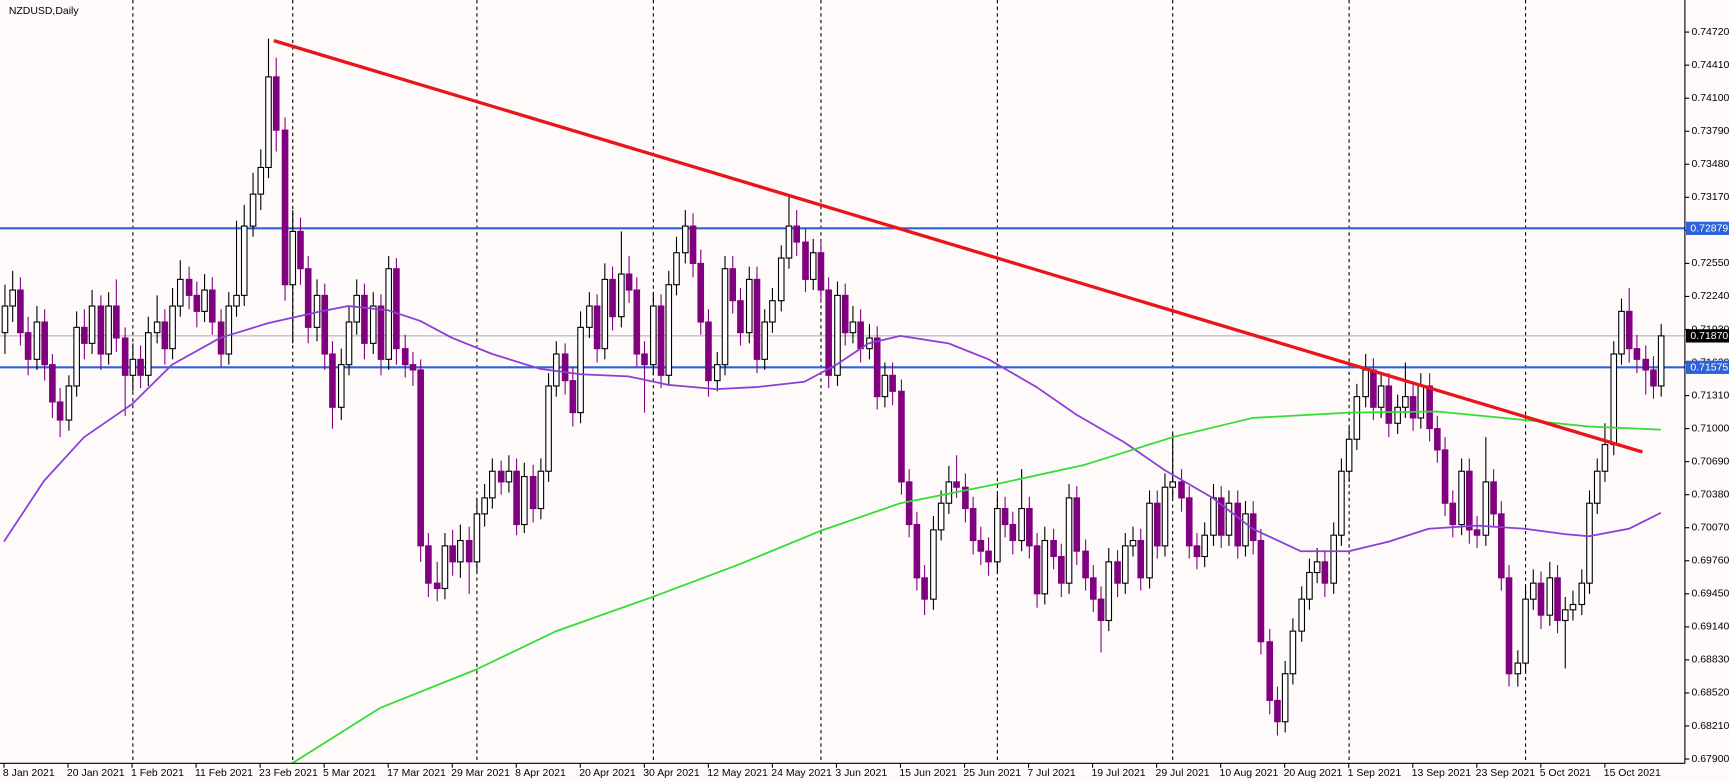  I want to click on price-label: 0.72879, so click(1709, 229).